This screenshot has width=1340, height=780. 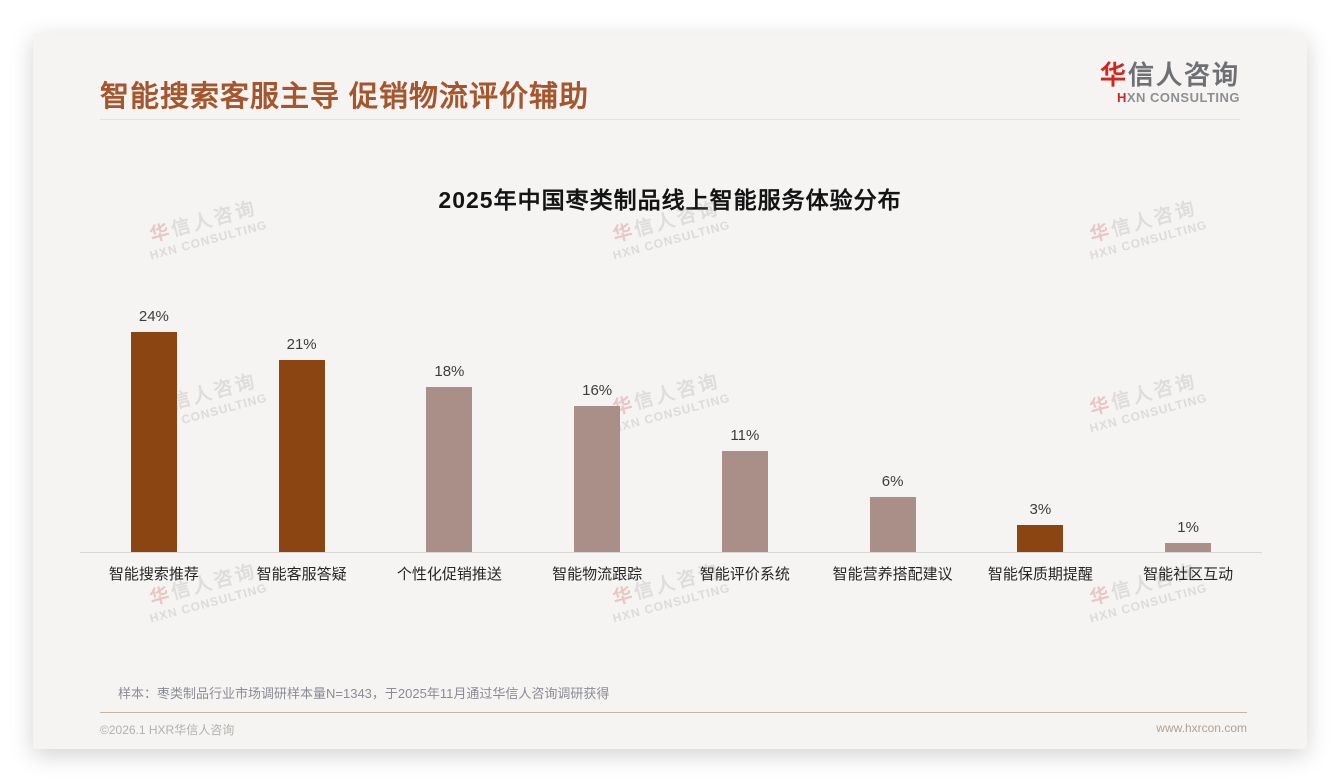 I want to click on footer: ©2026.1 HXR华信人咨询 www.hxrcon.com, so click(x=673, y=729).